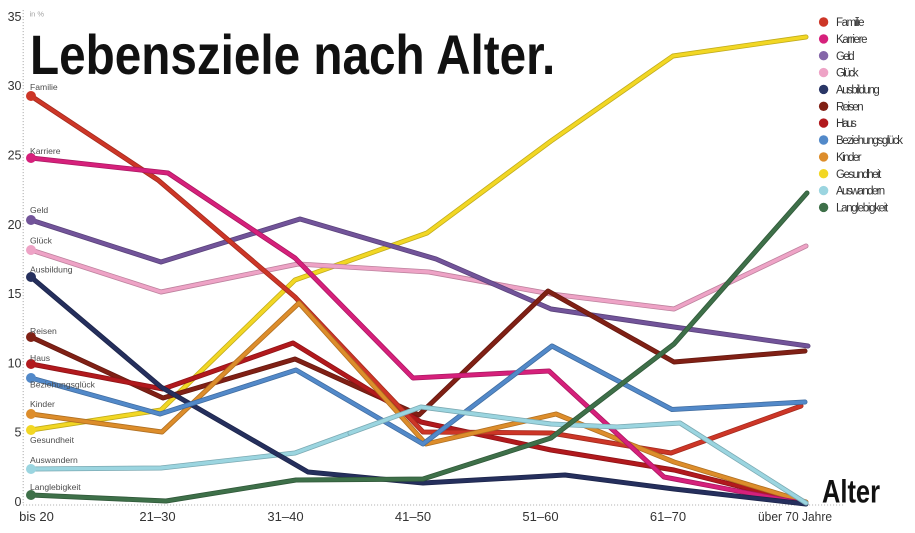 This screenshot has width=915, height=533. Describe the element at coordinates (18, 502) in the screenshot. I see `svg-text: 0` at that location.